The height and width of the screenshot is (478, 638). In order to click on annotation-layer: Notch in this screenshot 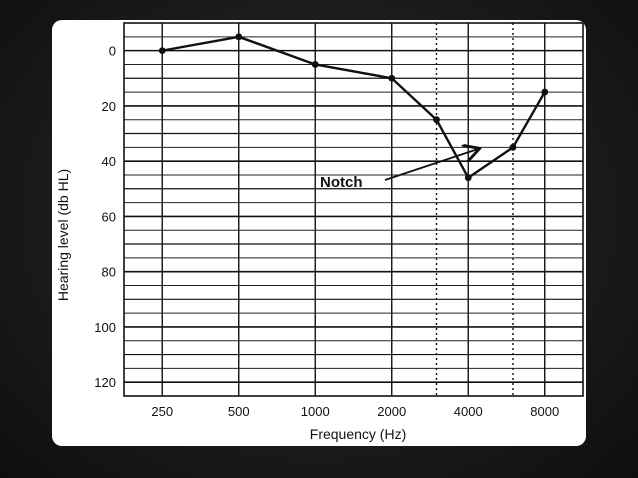, I will do `click(399, 170)`.